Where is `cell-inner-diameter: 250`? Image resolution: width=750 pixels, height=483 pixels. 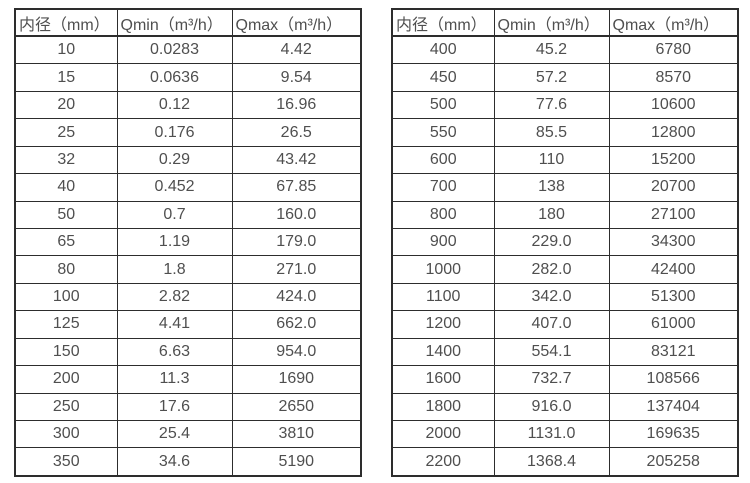
cell-inner-diameter: 250 is located at coordinates (66, 406).